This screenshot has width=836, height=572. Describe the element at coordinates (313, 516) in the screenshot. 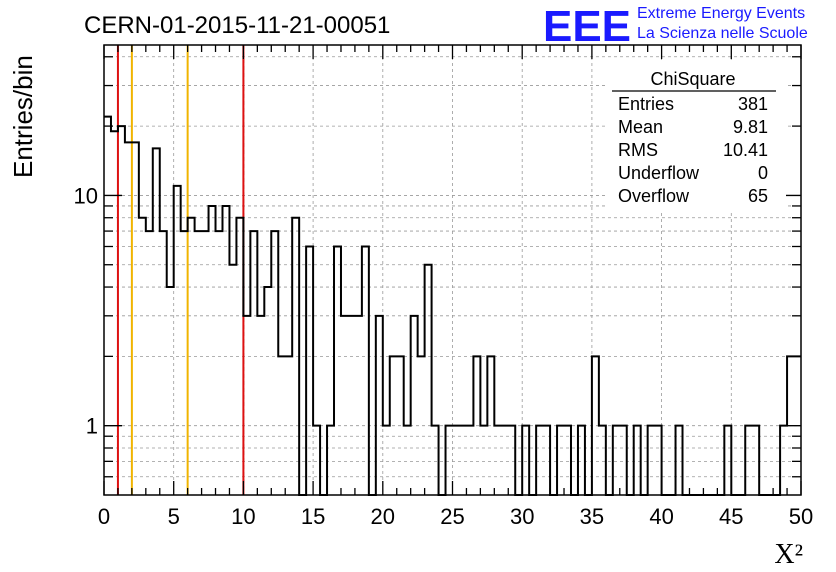

I see `x-tick-label: 15` at that location.